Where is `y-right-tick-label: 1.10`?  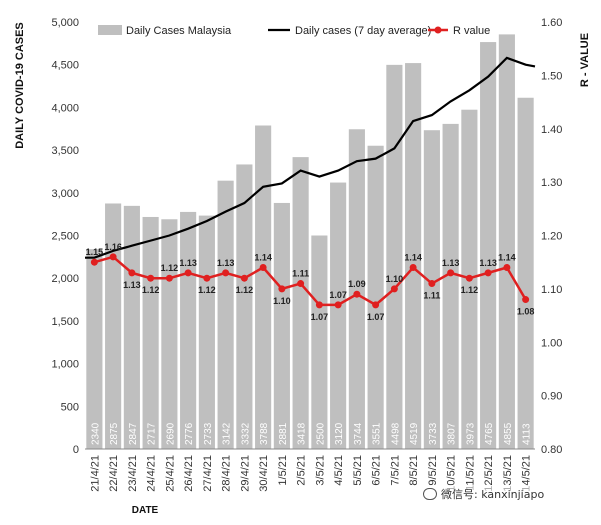
y-right-tick-label: 1.10 is located at coordinates (551, 290).